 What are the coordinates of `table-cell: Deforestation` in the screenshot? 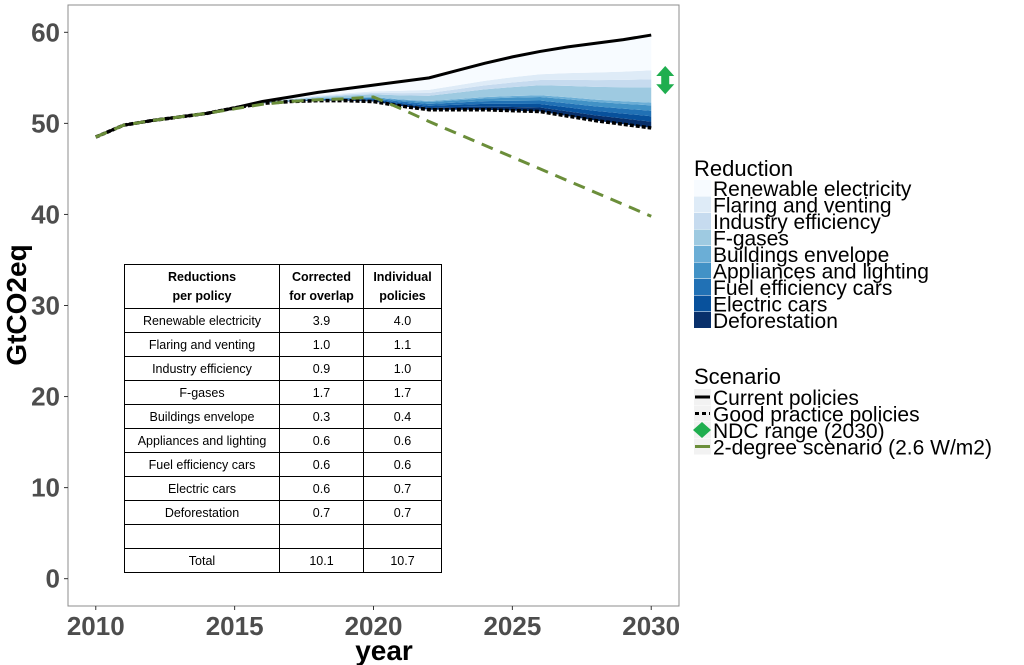 It's located at (202, 512).